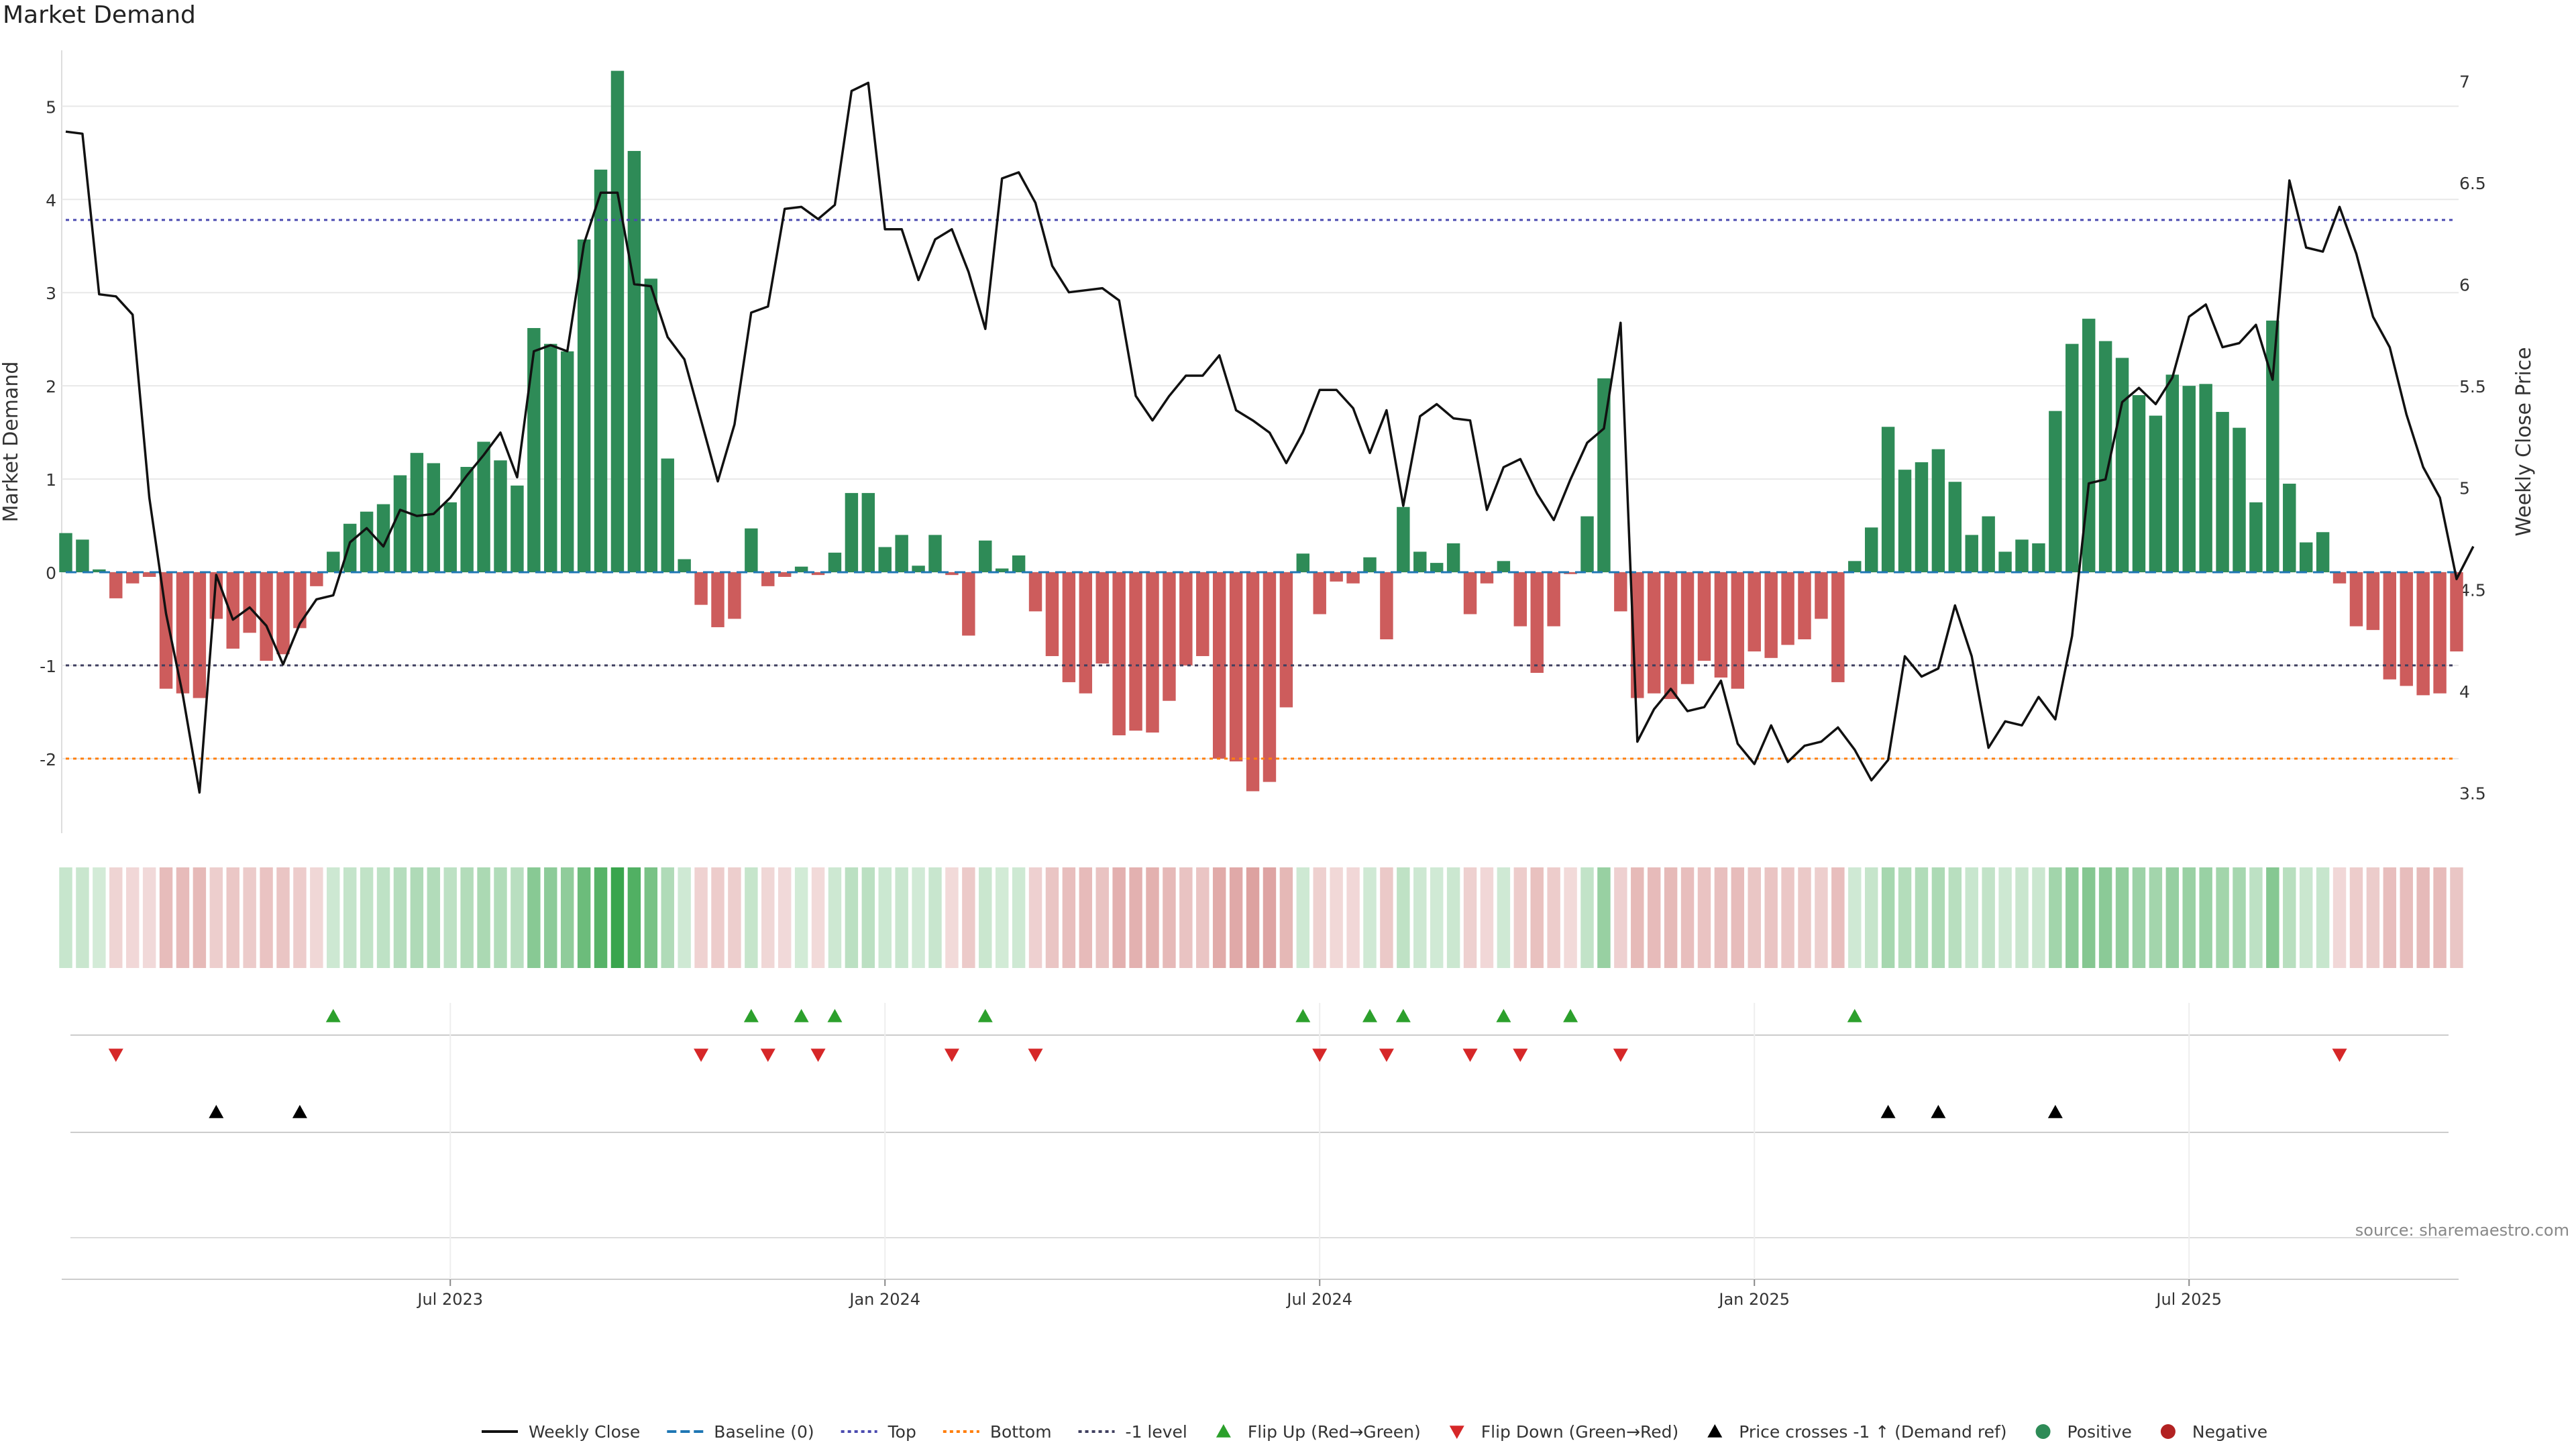  What do you see at coordinates (51, 107) in the screenshot?
I see `y-tick-label: 5` at bounding box center [51, 107].